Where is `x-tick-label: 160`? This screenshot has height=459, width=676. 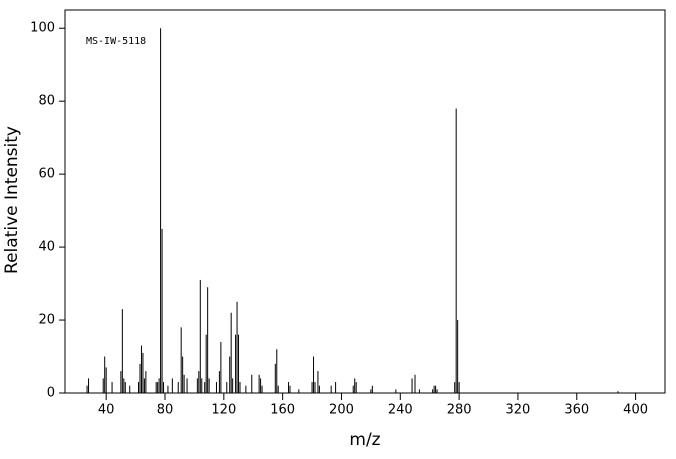
x-tick-label: 160 is located at coordinates (282, 410).